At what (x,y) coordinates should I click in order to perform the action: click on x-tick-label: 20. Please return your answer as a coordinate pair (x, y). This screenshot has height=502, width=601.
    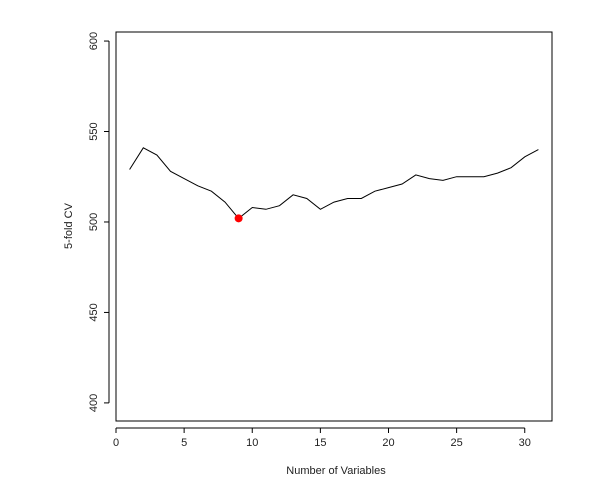
    Looking at the image, I should click on (388, 443).